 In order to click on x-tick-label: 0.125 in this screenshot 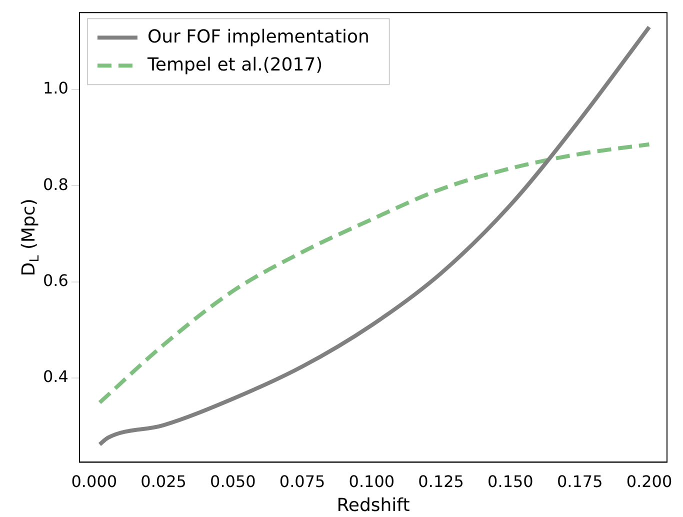, I will do `click(441, 481)`.